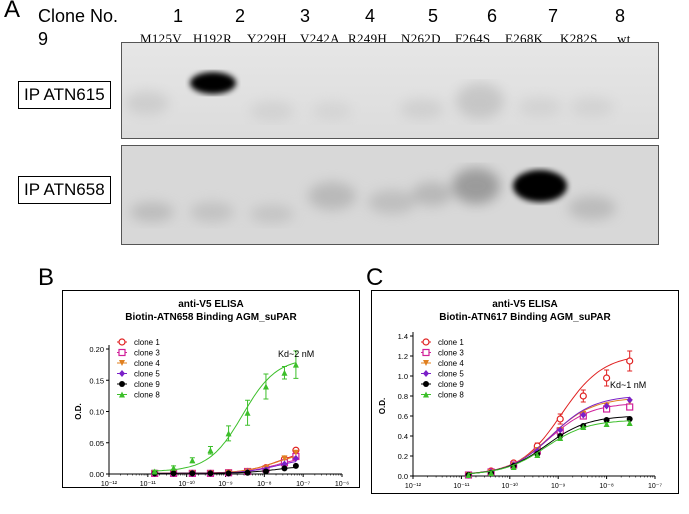  What do you see at coordinates (96, 412) in the screenshot?
I see `chart-b-y-tick-label: 0.10` at bounding box center [96, 412].